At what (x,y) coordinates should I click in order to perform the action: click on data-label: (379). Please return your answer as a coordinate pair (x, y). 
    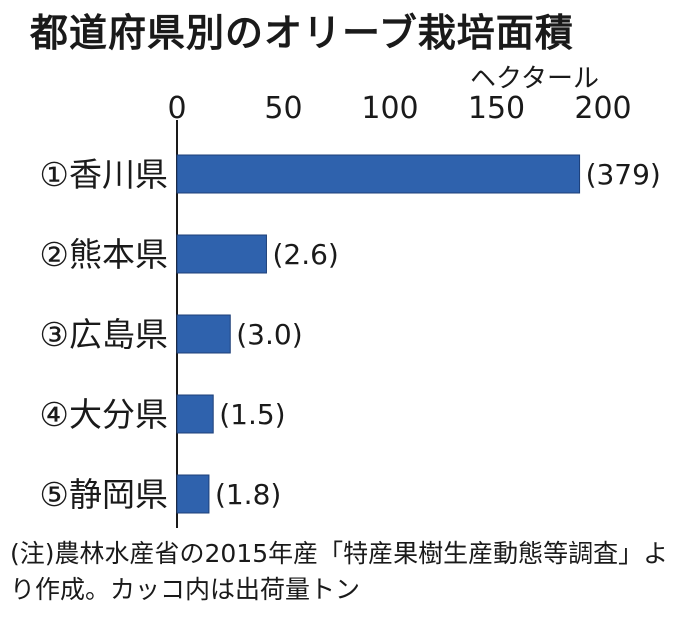
    Looking at the image, I should click on (623, 174).